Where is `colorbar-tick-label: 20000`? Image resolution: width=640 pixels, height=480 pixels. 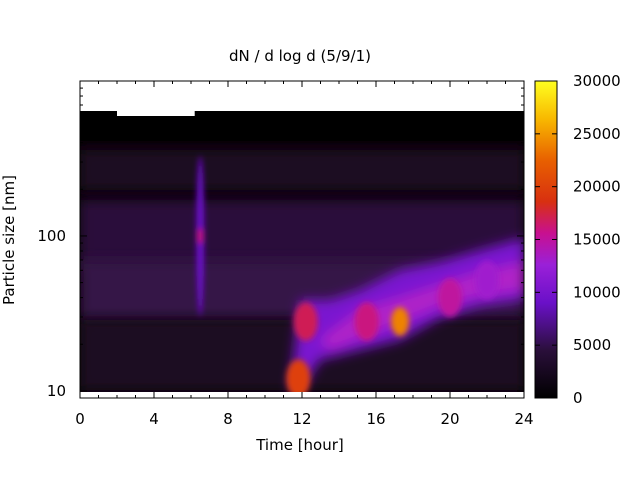
colorbar-tick-label: 20000 is located at coordinates (597, 187).